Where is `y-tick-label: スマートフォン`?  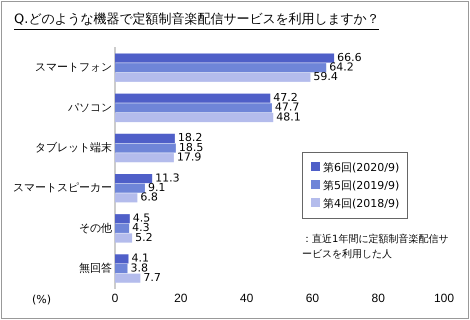 y-tick-label: スマートフォン is located at coordinates (73, 68).